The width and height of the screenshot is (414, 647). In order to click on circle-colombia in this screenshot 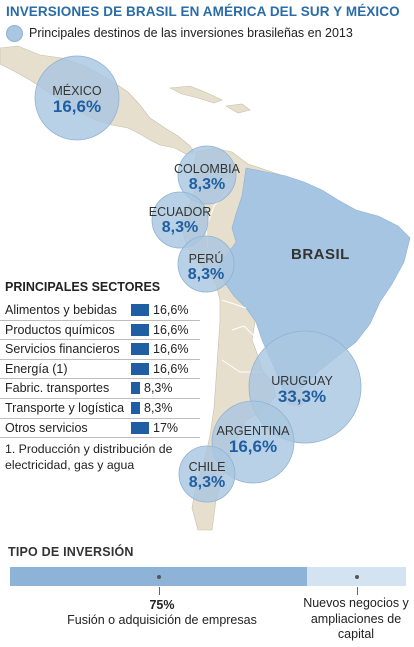, I will do `click(207, 175)`.